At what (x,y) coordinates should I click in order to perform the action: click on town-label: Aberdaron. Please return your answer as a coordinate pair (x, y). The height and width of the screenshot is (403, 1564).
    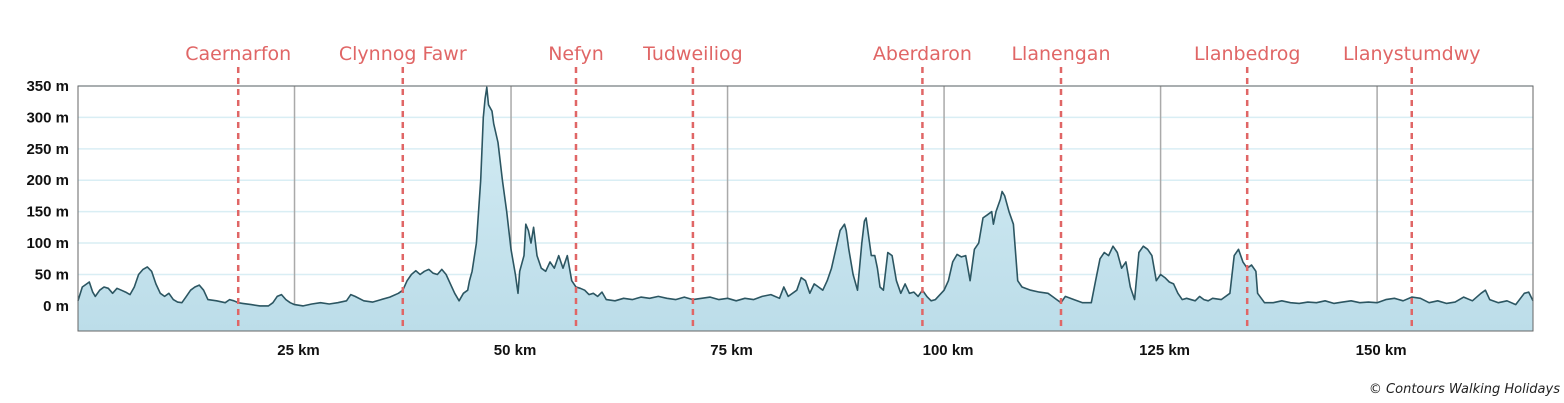
    Looking at the image, I should click on (922, 54).